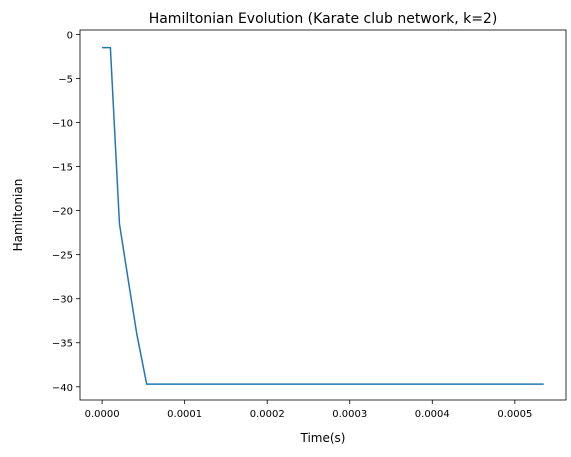  What do you see at coordinates (62, 388) in the screenshot?
I see `y-tick-label: −40` at bounding box center [62, 388].